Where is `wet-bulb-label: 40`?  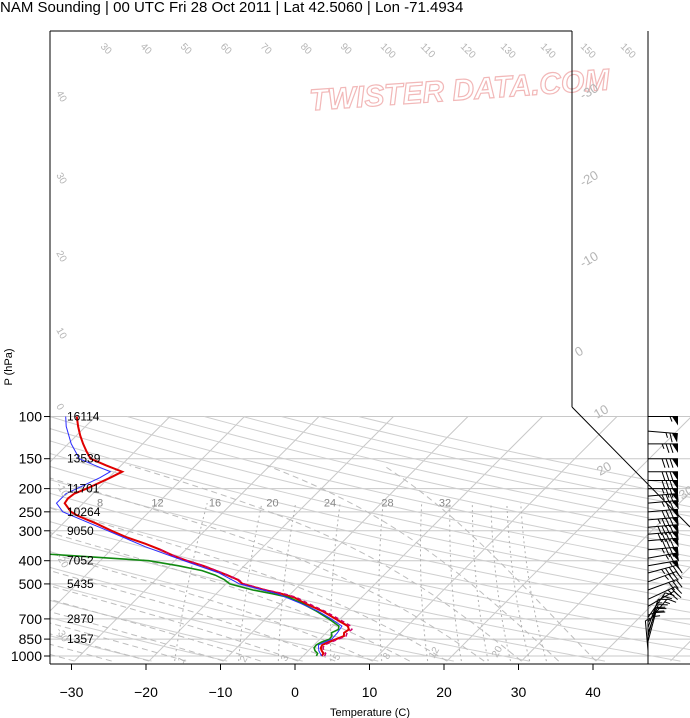 wet-bulb-label: 40 is located at coordinates (60, 97).